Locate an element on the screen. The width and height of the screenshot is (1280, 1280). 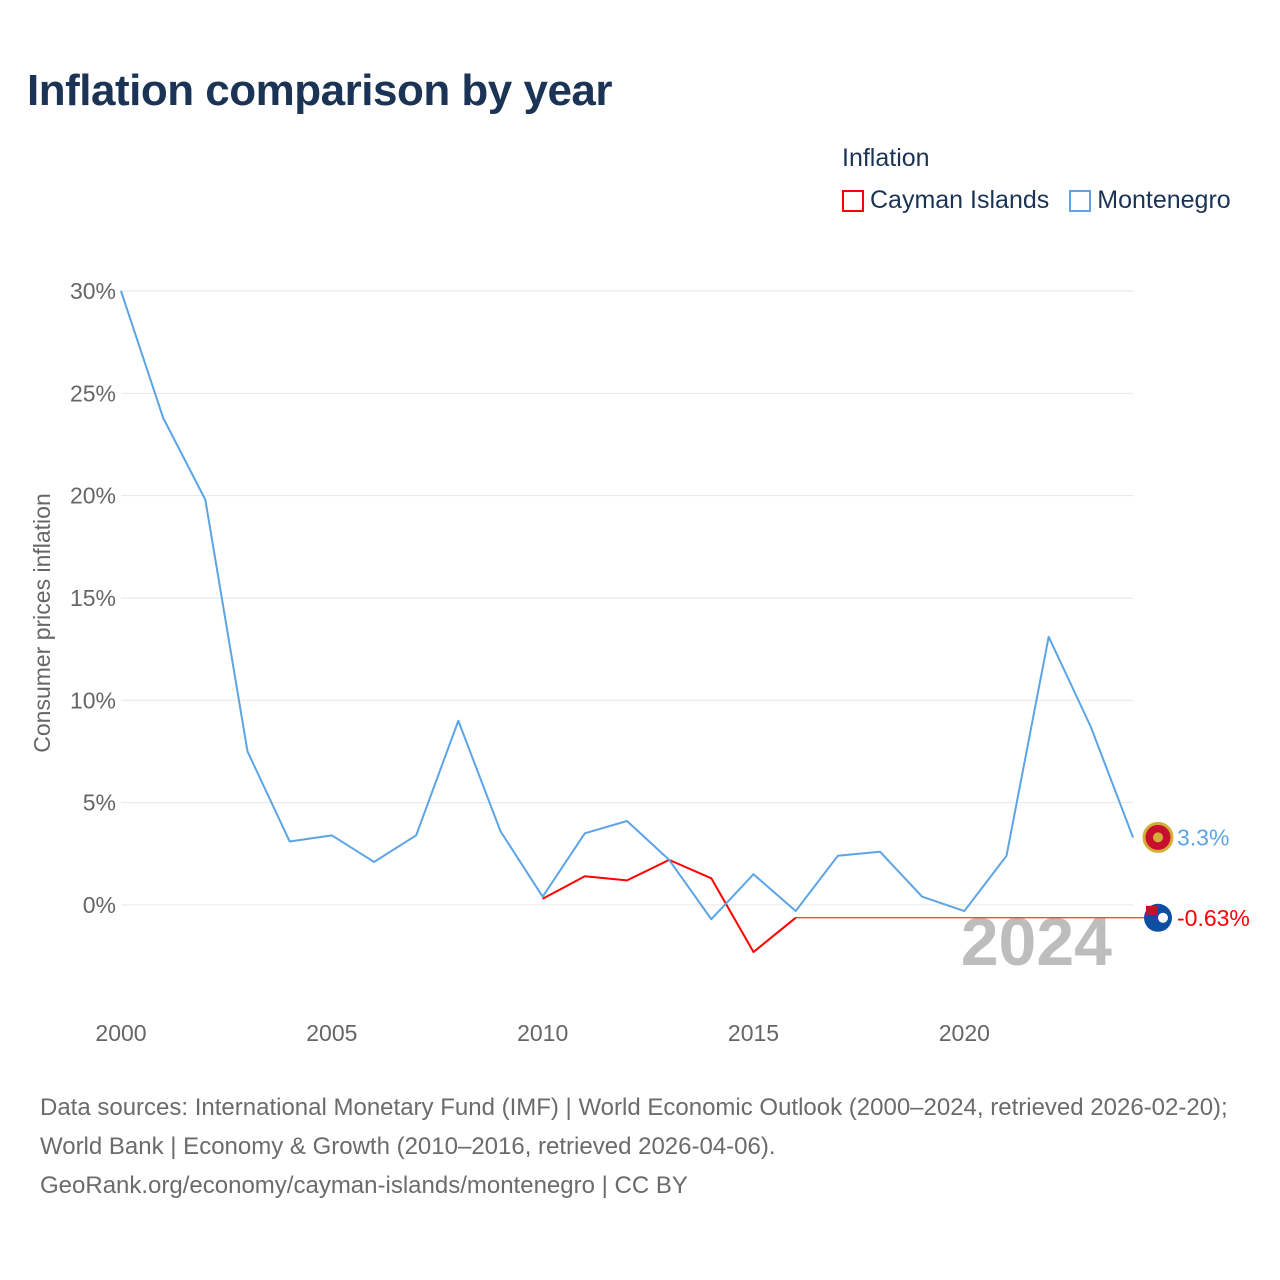
legend-swatch-cayman is located at coordinates (853, 200).